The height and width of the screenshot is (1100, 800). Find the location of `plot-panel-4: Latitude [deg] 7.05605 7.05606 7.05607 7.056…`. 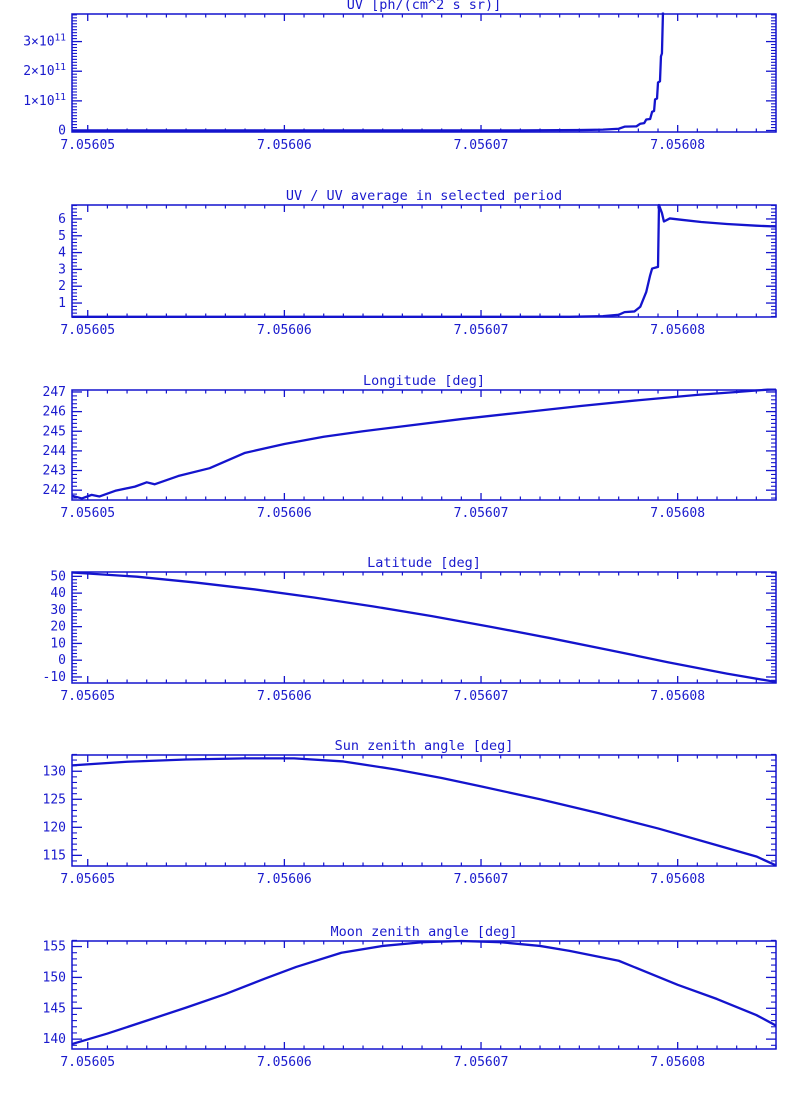

plot-panel-4: Latitude [deg] 7.05605 7.05606 7.05607 7.056… is located at coordinates (410, 629).